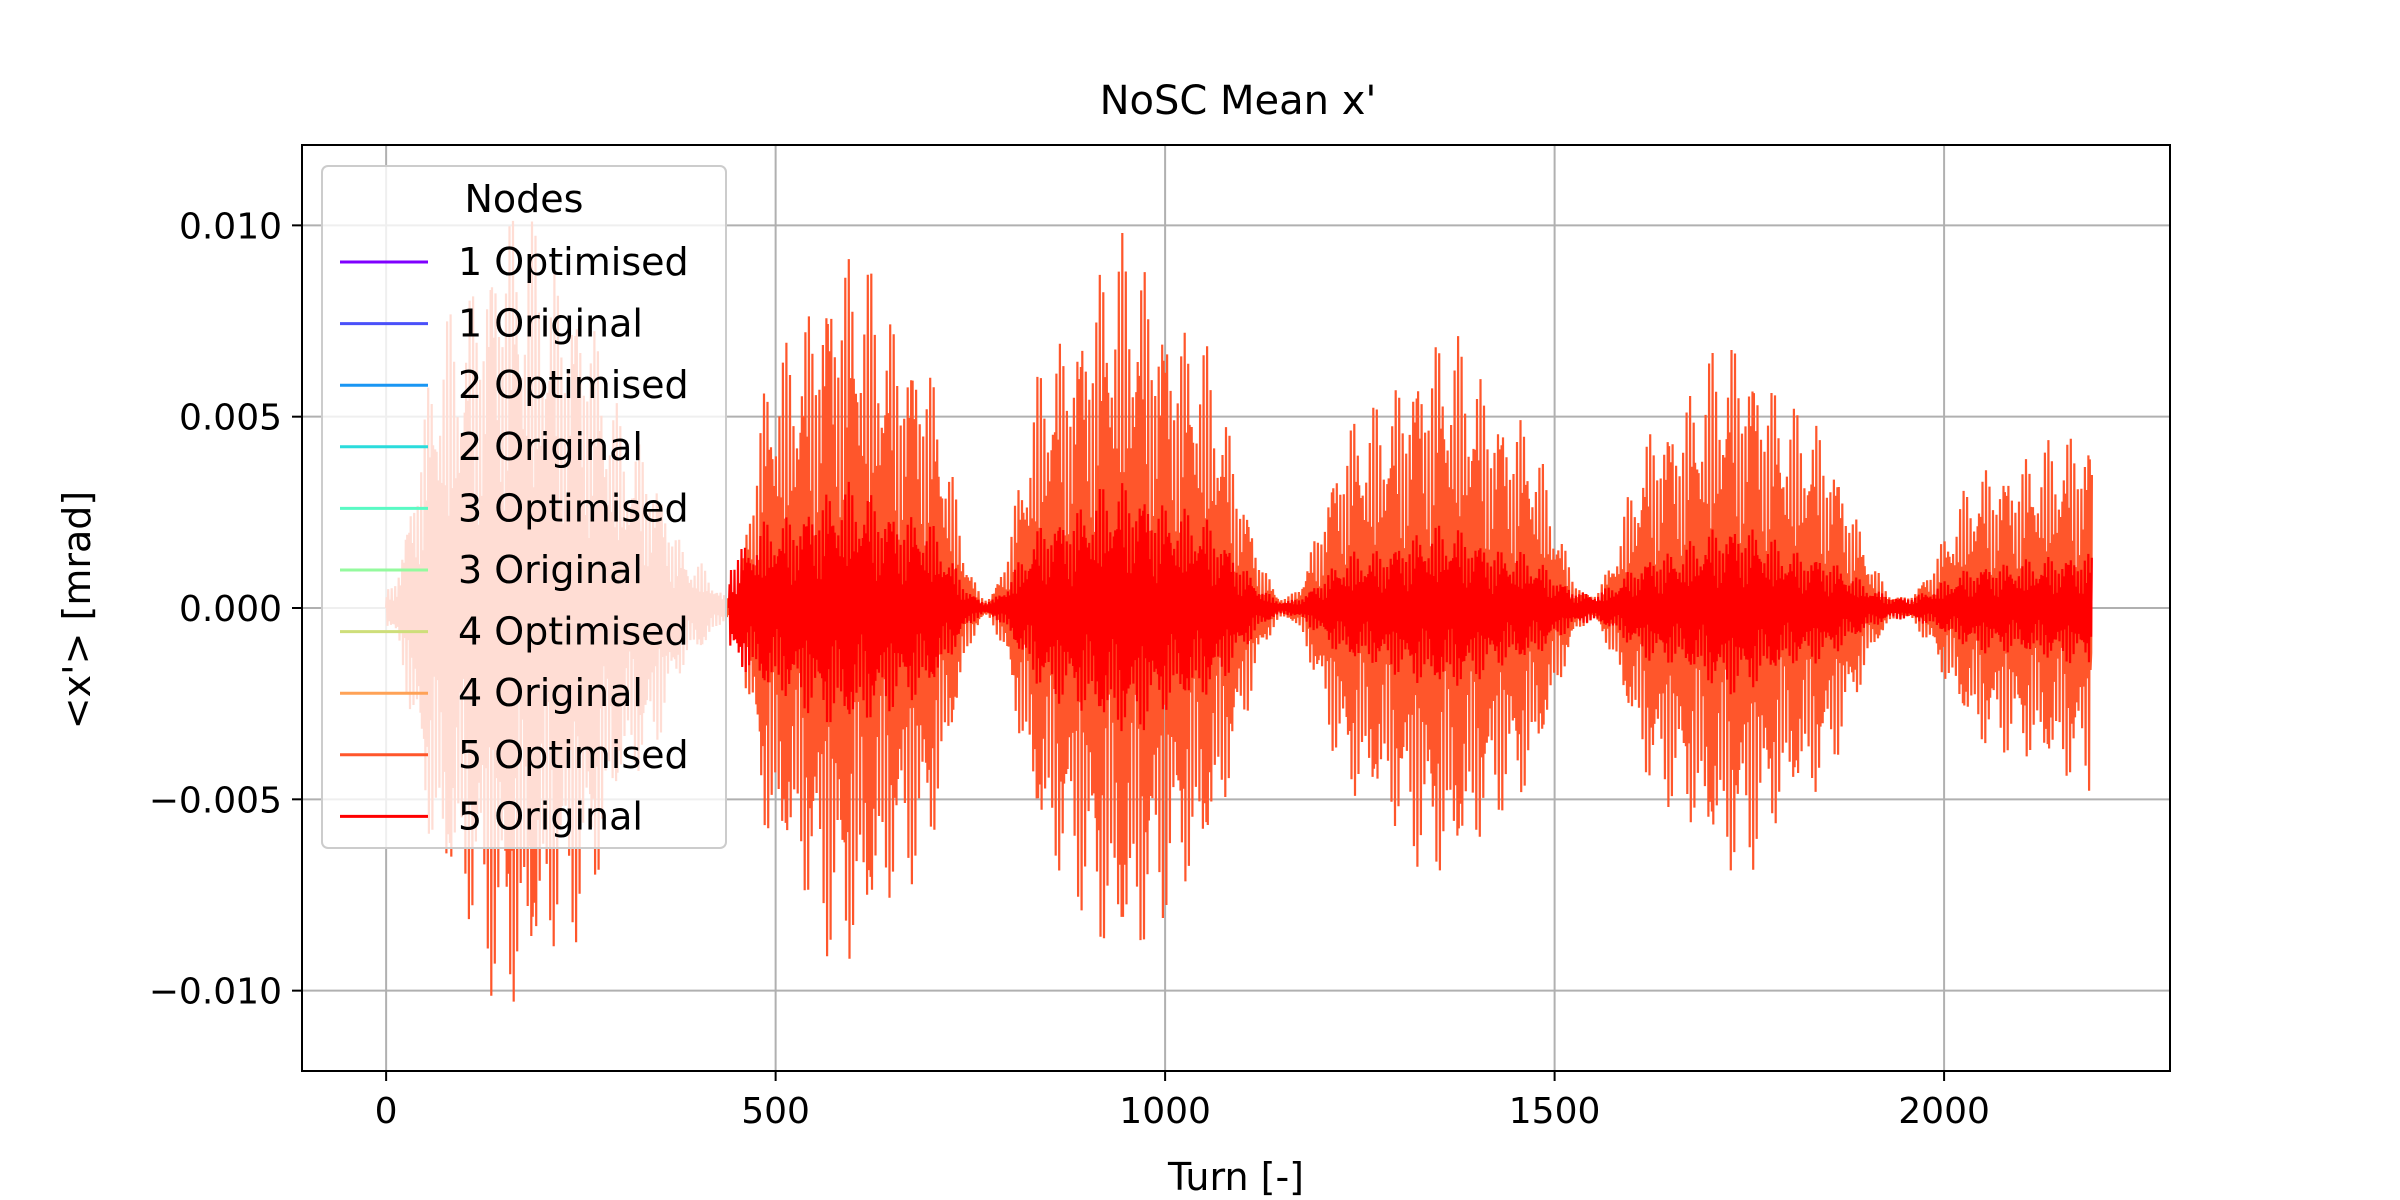 The image size is (2400, 1200). What do you see at coordinates (573, 755) in the screenshot?
I see `legend-label: 5 Optimised` at bounding box center [573, 755].